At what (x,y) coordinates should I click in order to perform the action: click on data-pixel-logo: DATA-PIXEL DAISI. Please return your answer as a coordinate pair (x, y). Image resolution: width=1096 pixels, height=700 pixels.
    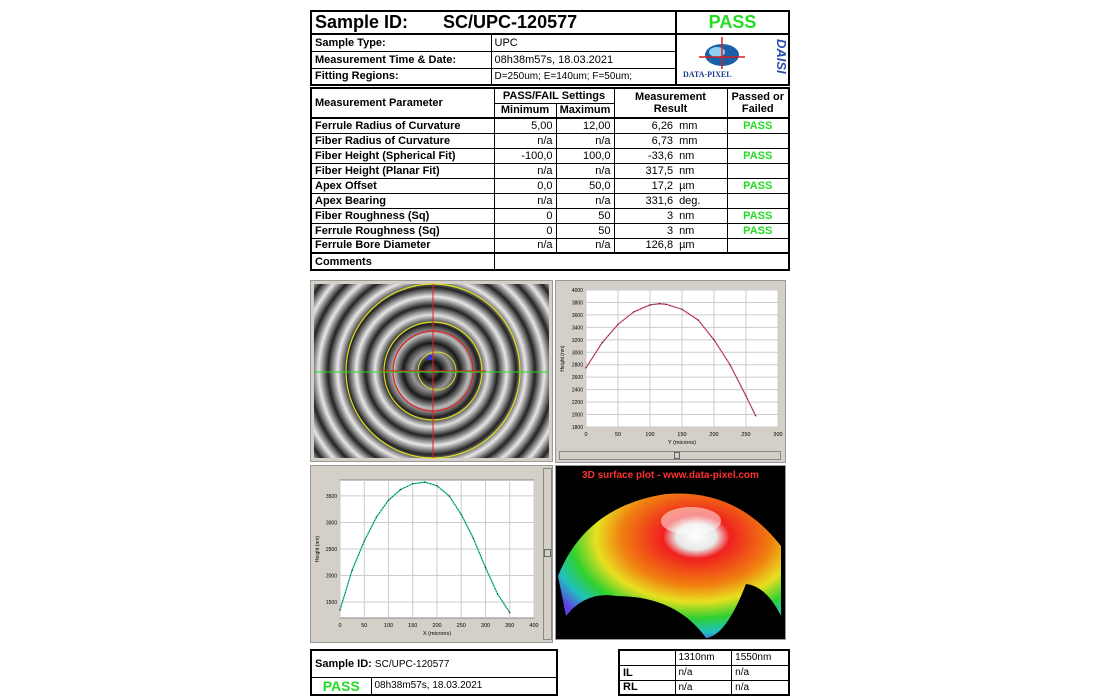
    Looking at the image, I should click on (732, 59).